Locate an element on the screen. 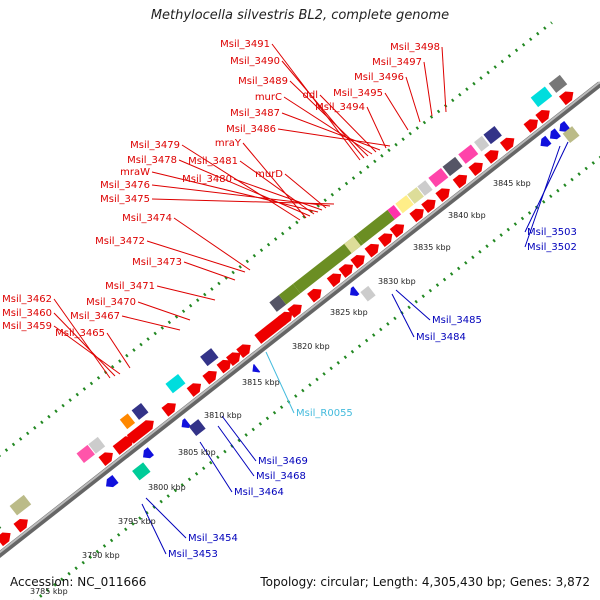 The width and height of the screenshot is (600, 600). label-Msil_3487: Msil_3487 is located at coordinates (255, 113).